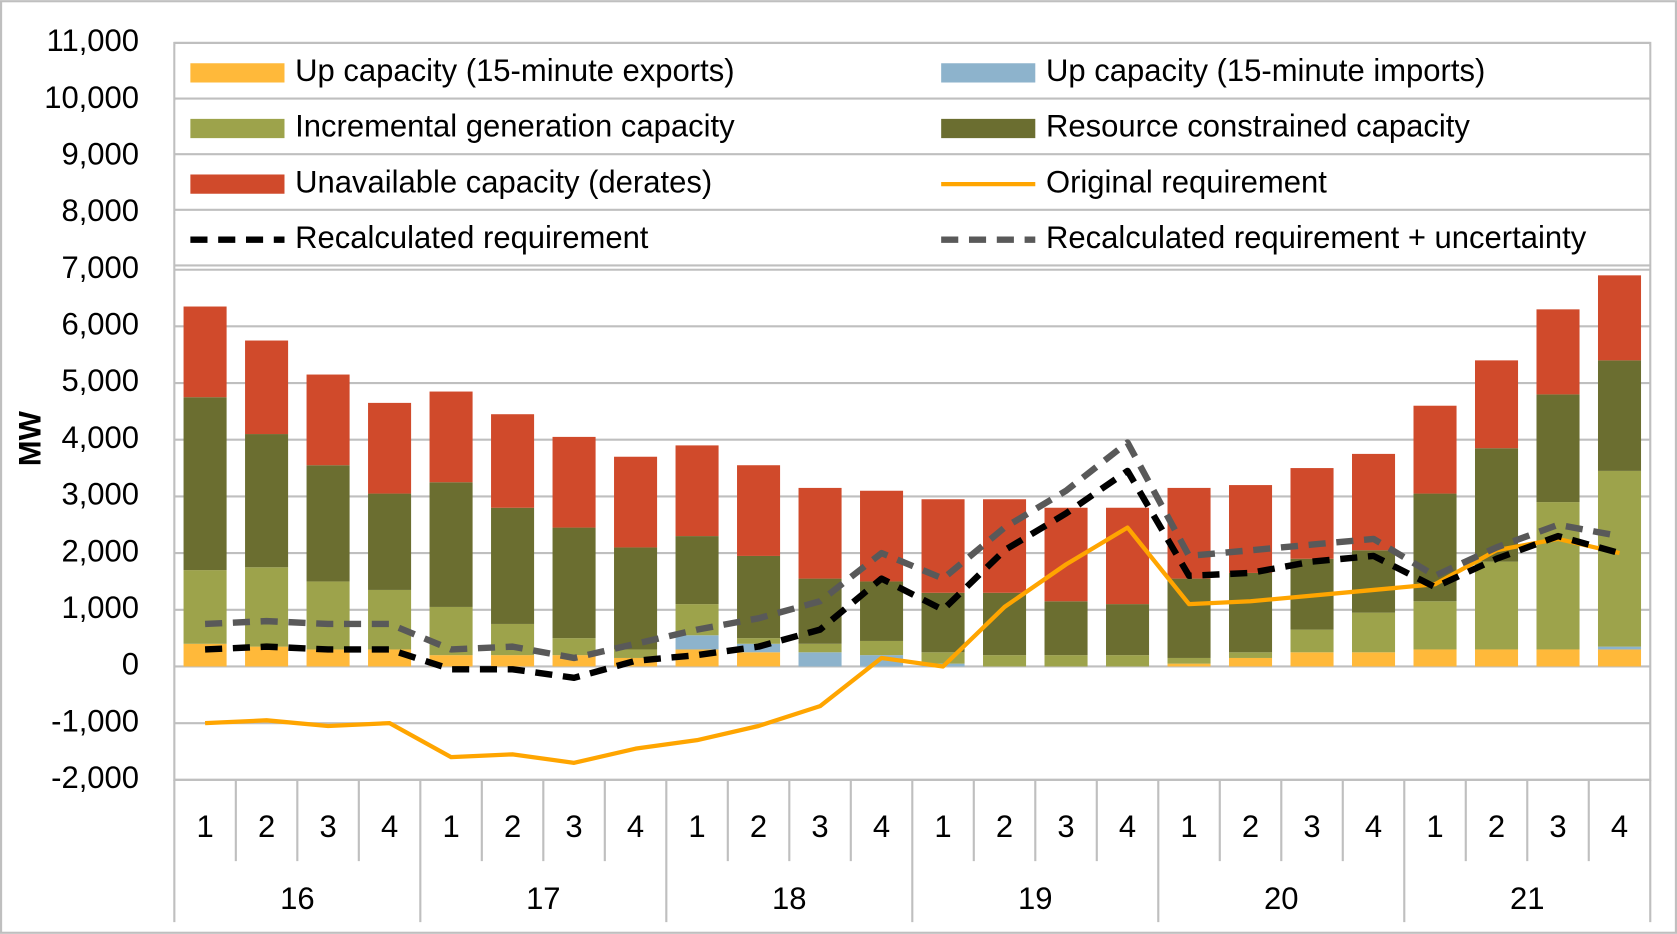  Describe the element at coordinates (1035, 898) in the screenshot. I see `x-group-label: 19` at that location.